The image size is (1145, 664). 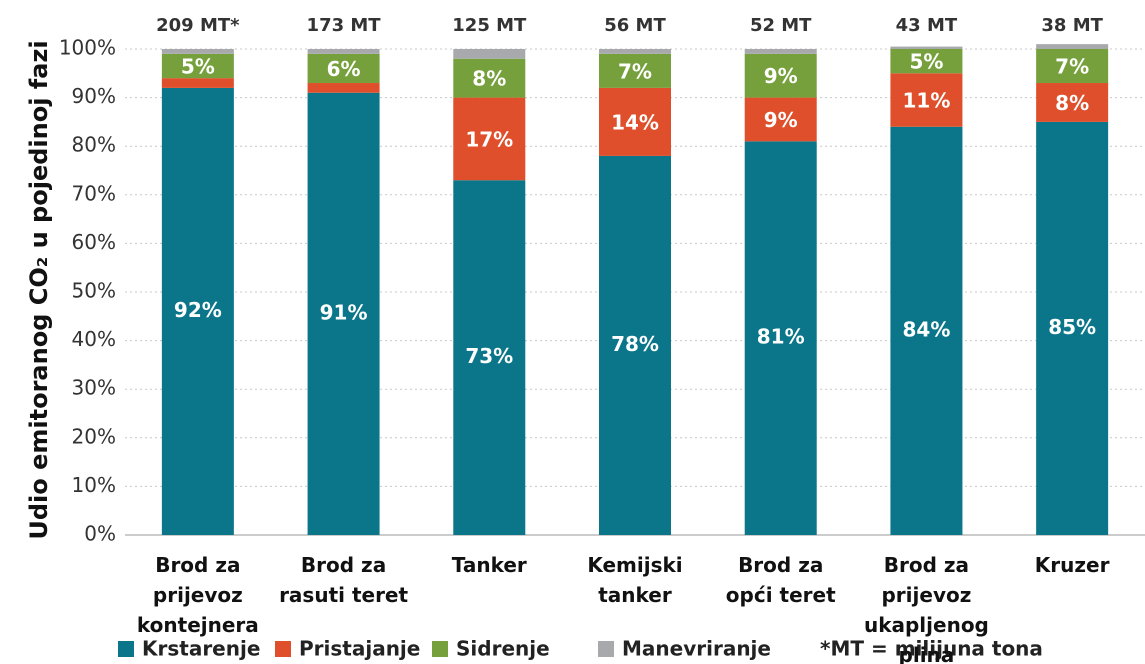 I want to click on y-tick-label: 50%, so click(x=94, y=291).